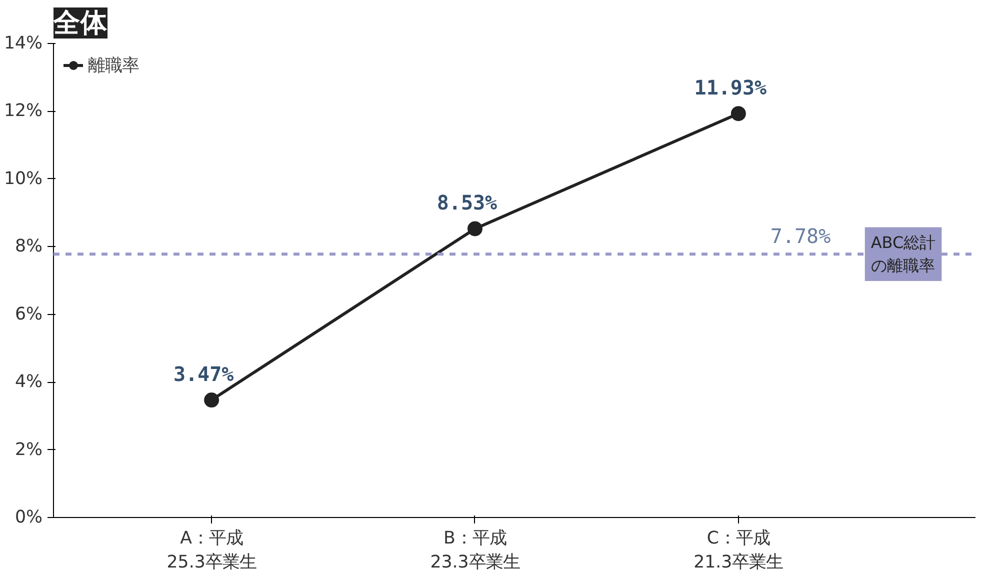 The image size is (991, 582). Describe the element at coordinates (800, 236) in the screenshot. I see `annotation: 7.78%` at that location.